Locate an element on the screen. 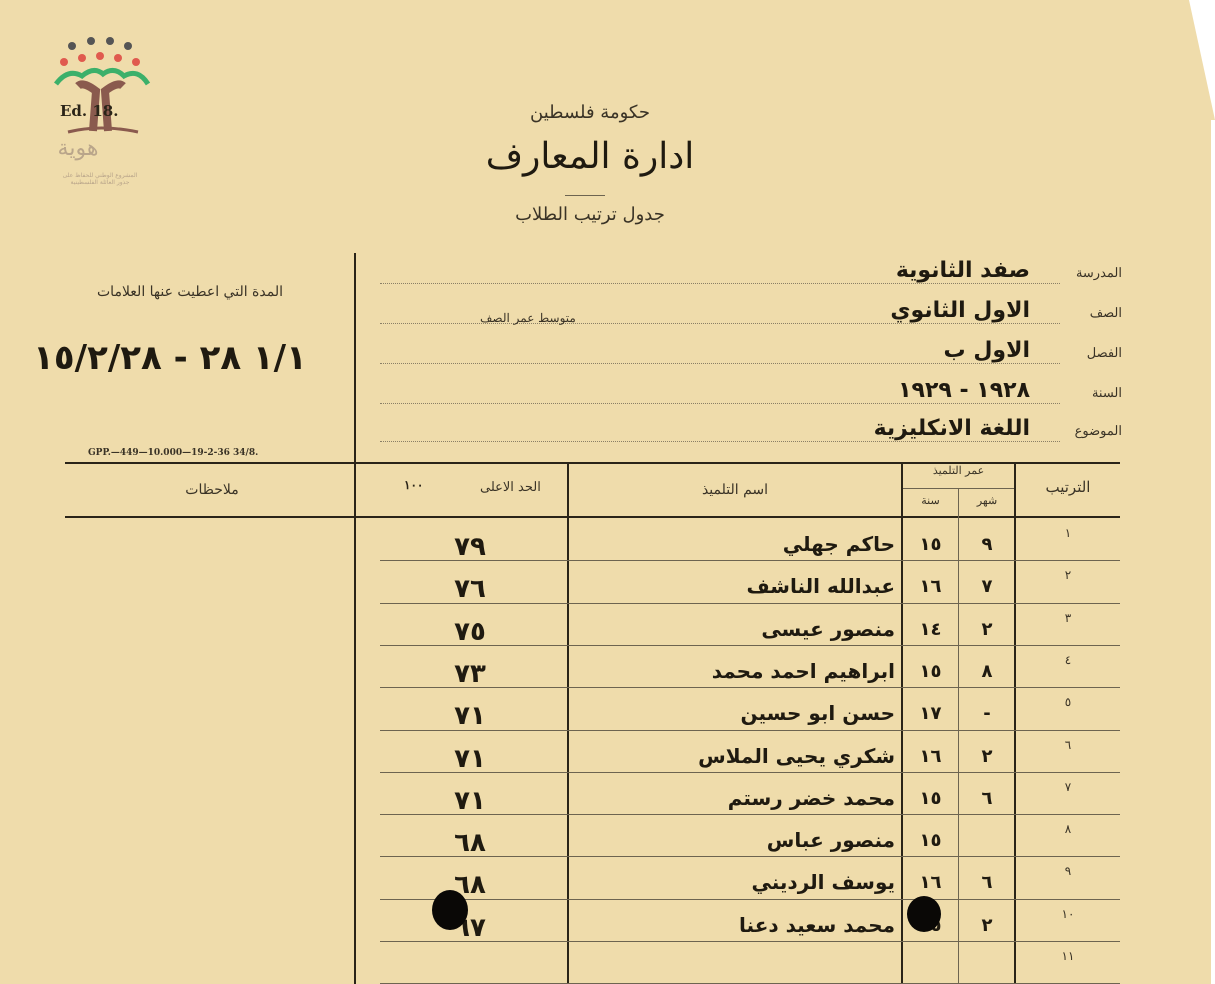  header-year: سنة is located at coordinates (930, 500).